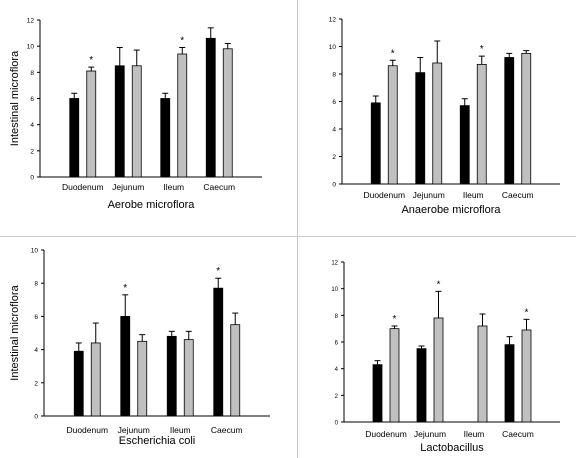  Describe the element at coordinates (452, 448) in the screenshot. I see `x-axis-label: Lactobacillus` at that location.